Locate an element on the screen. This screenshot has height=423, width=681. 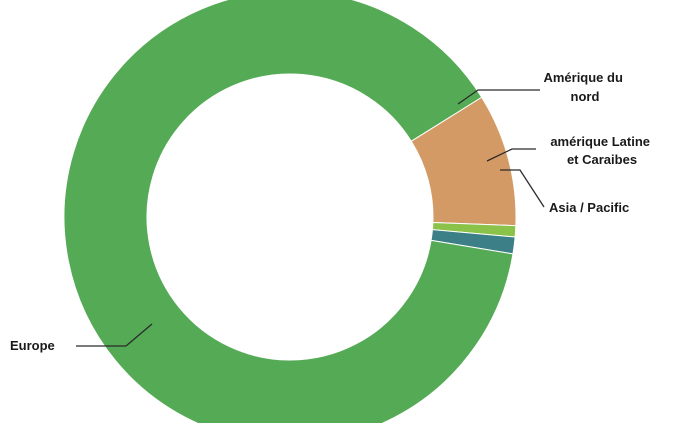
leader-line-amerique-latine is located at coordinates (511, 155).